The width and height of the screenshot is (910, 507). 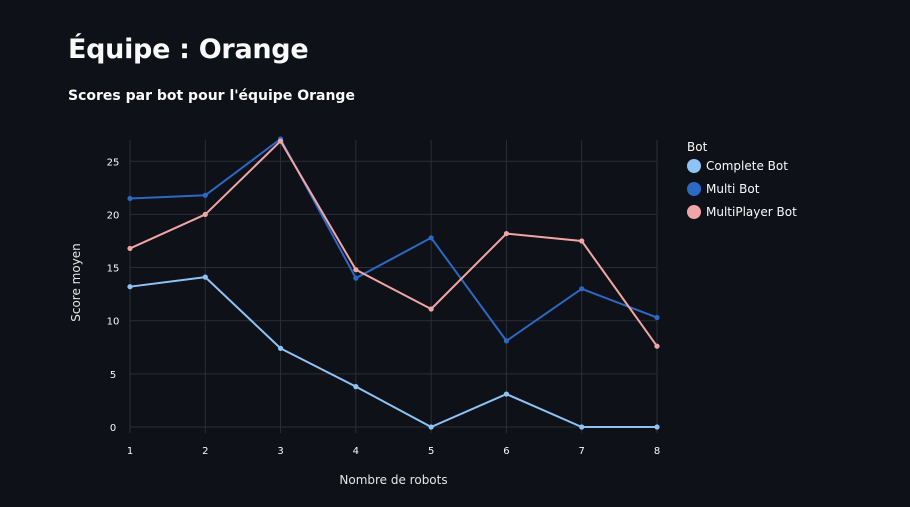 What do you see at coordinates (393, 451) in the screenshot?
I see `x-axis-ticks: 1 2 3 4 5 6 7 8` at bounding box center [393, 451].